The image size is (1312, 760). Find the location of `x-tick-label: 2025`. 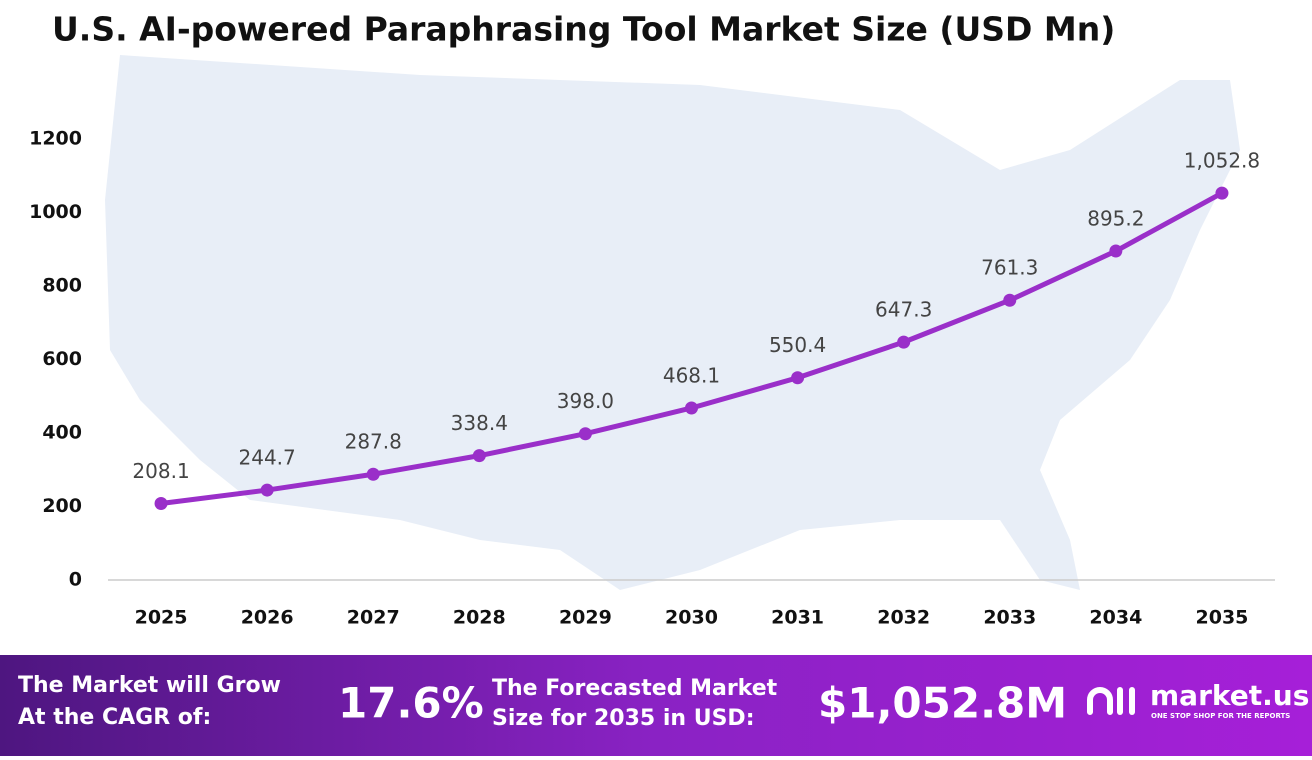

x-tick-label: 2025 is located at coordinates (161, 618).